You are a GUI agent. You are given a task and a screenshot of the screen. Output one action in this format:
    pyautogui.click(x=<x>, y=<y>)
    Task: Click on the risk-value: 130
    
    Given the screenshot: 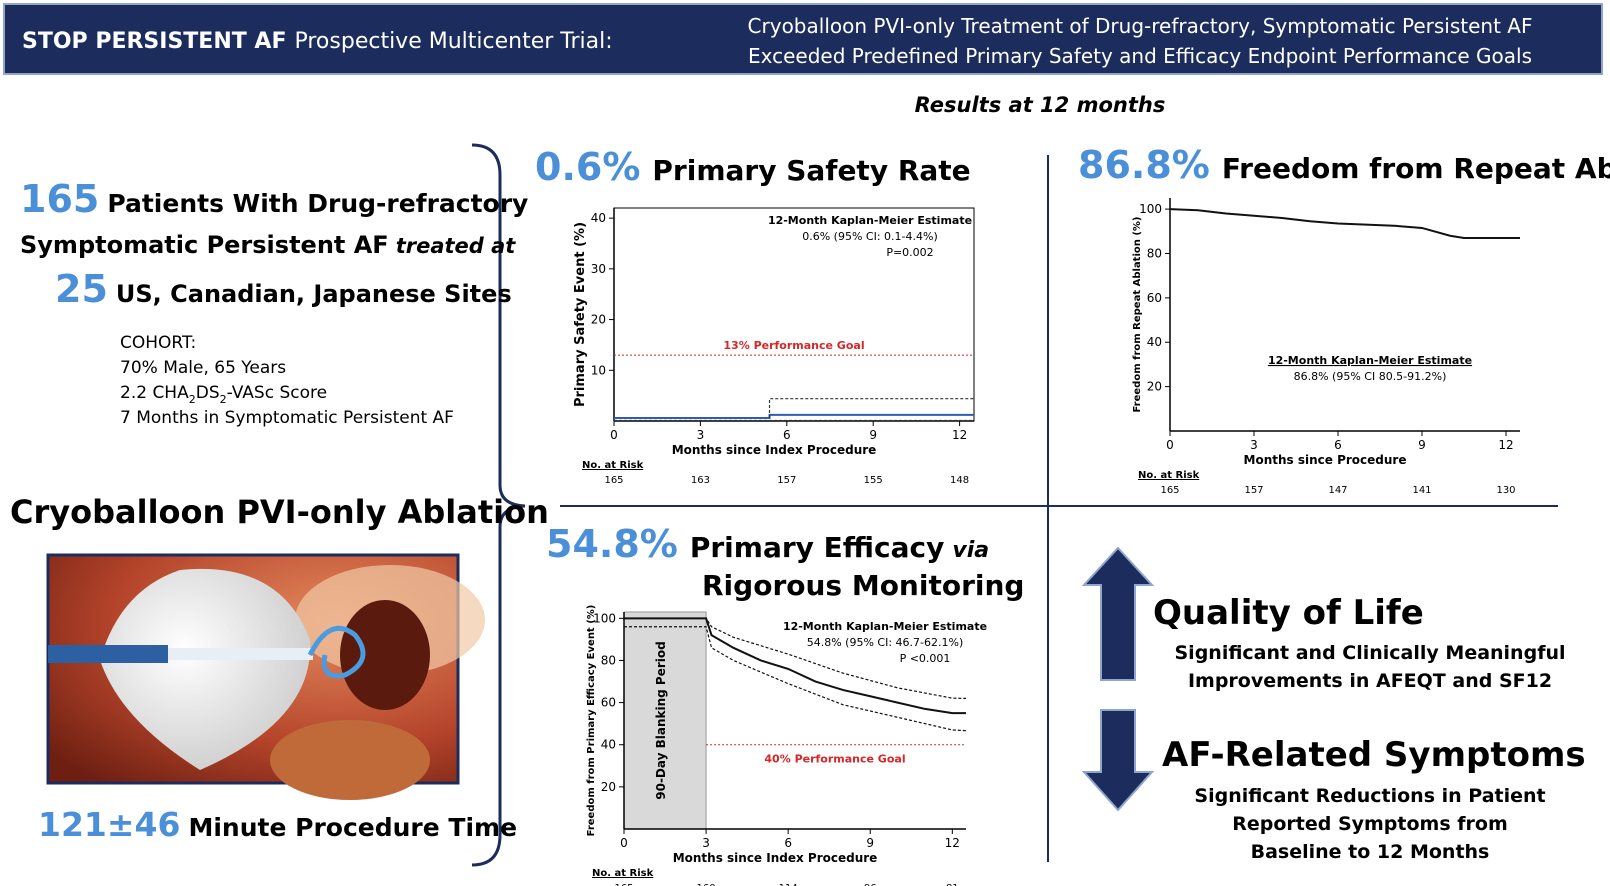 What is the action you would take?
    pyautogui.click(x=1505, y=490)
    